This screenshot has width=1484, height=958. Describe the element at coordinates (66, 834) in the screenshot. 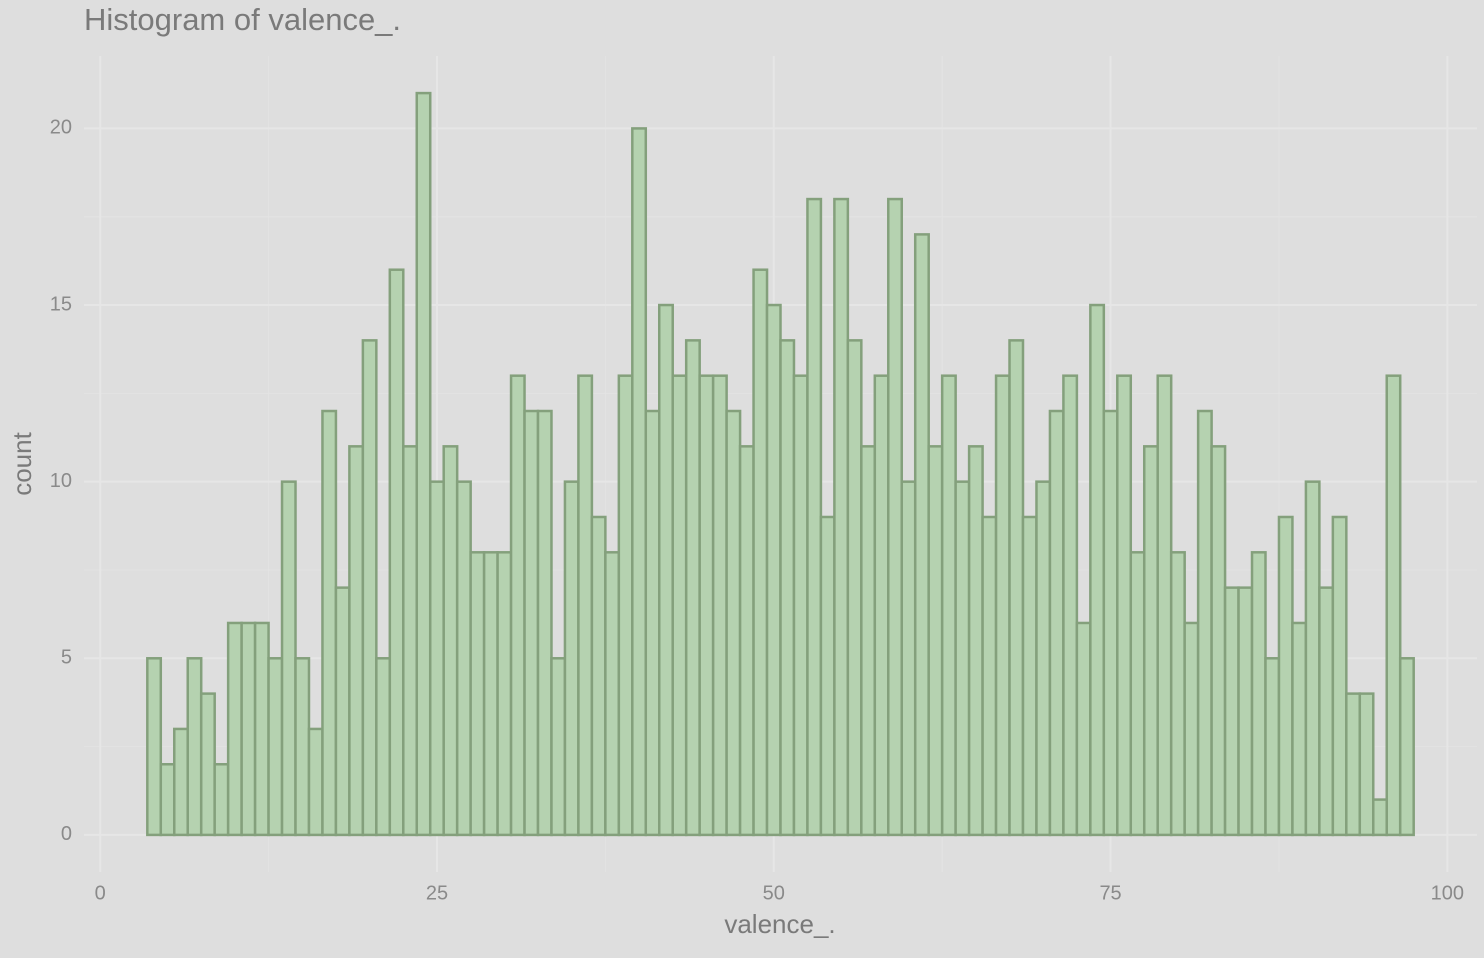

I see `y-tick-label: 0` at that location.